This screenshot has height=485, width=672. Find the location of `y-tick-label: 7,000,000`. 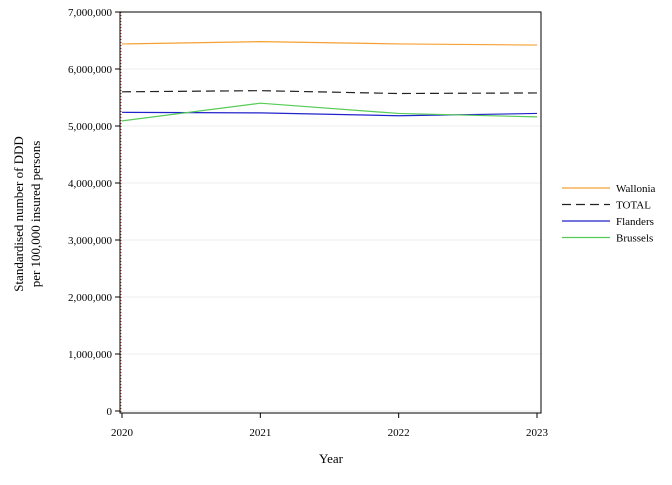

y-tick-label: 7,000,000 is located at coordinates (90, 13).